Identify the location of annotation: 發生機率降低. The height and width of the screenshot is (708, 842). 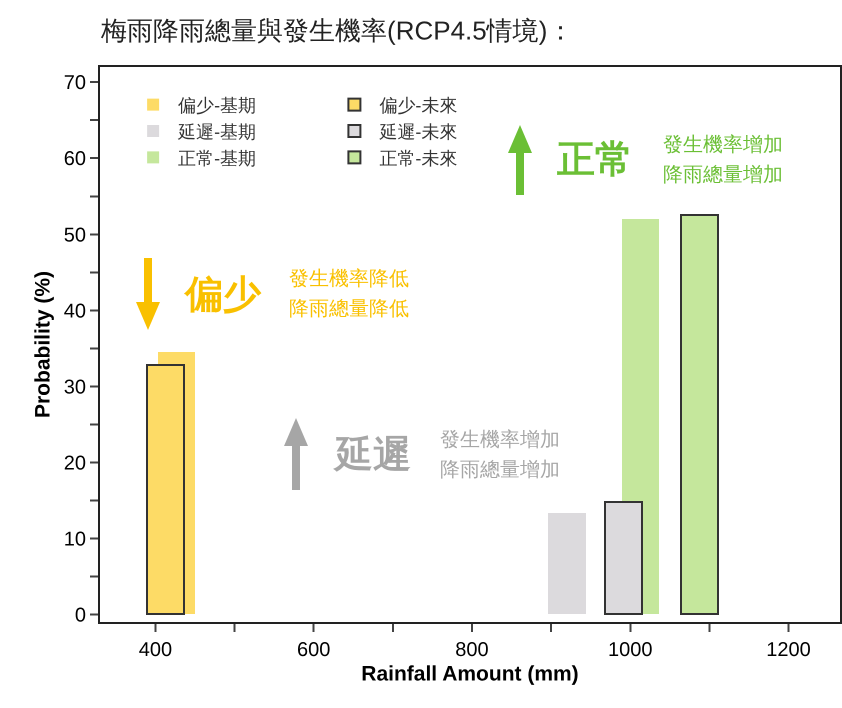
(349, 279).